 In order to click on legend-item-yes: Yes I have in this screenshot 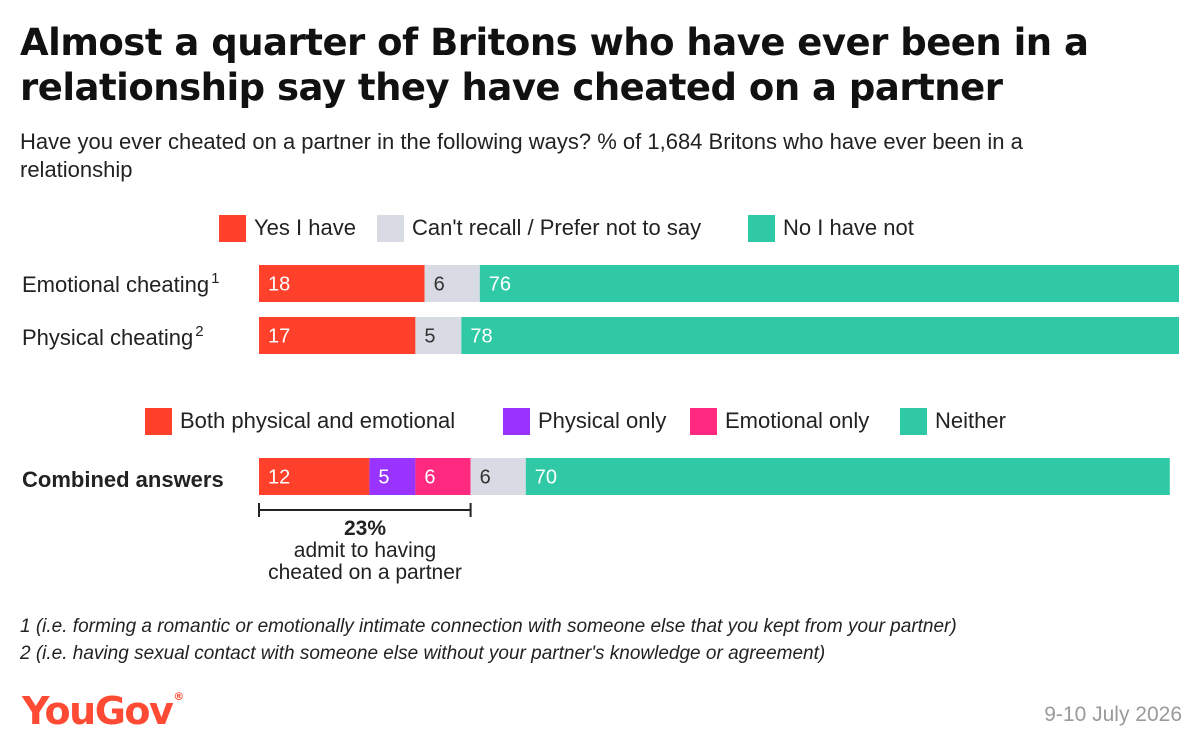, I will do `click(287, 228)`.